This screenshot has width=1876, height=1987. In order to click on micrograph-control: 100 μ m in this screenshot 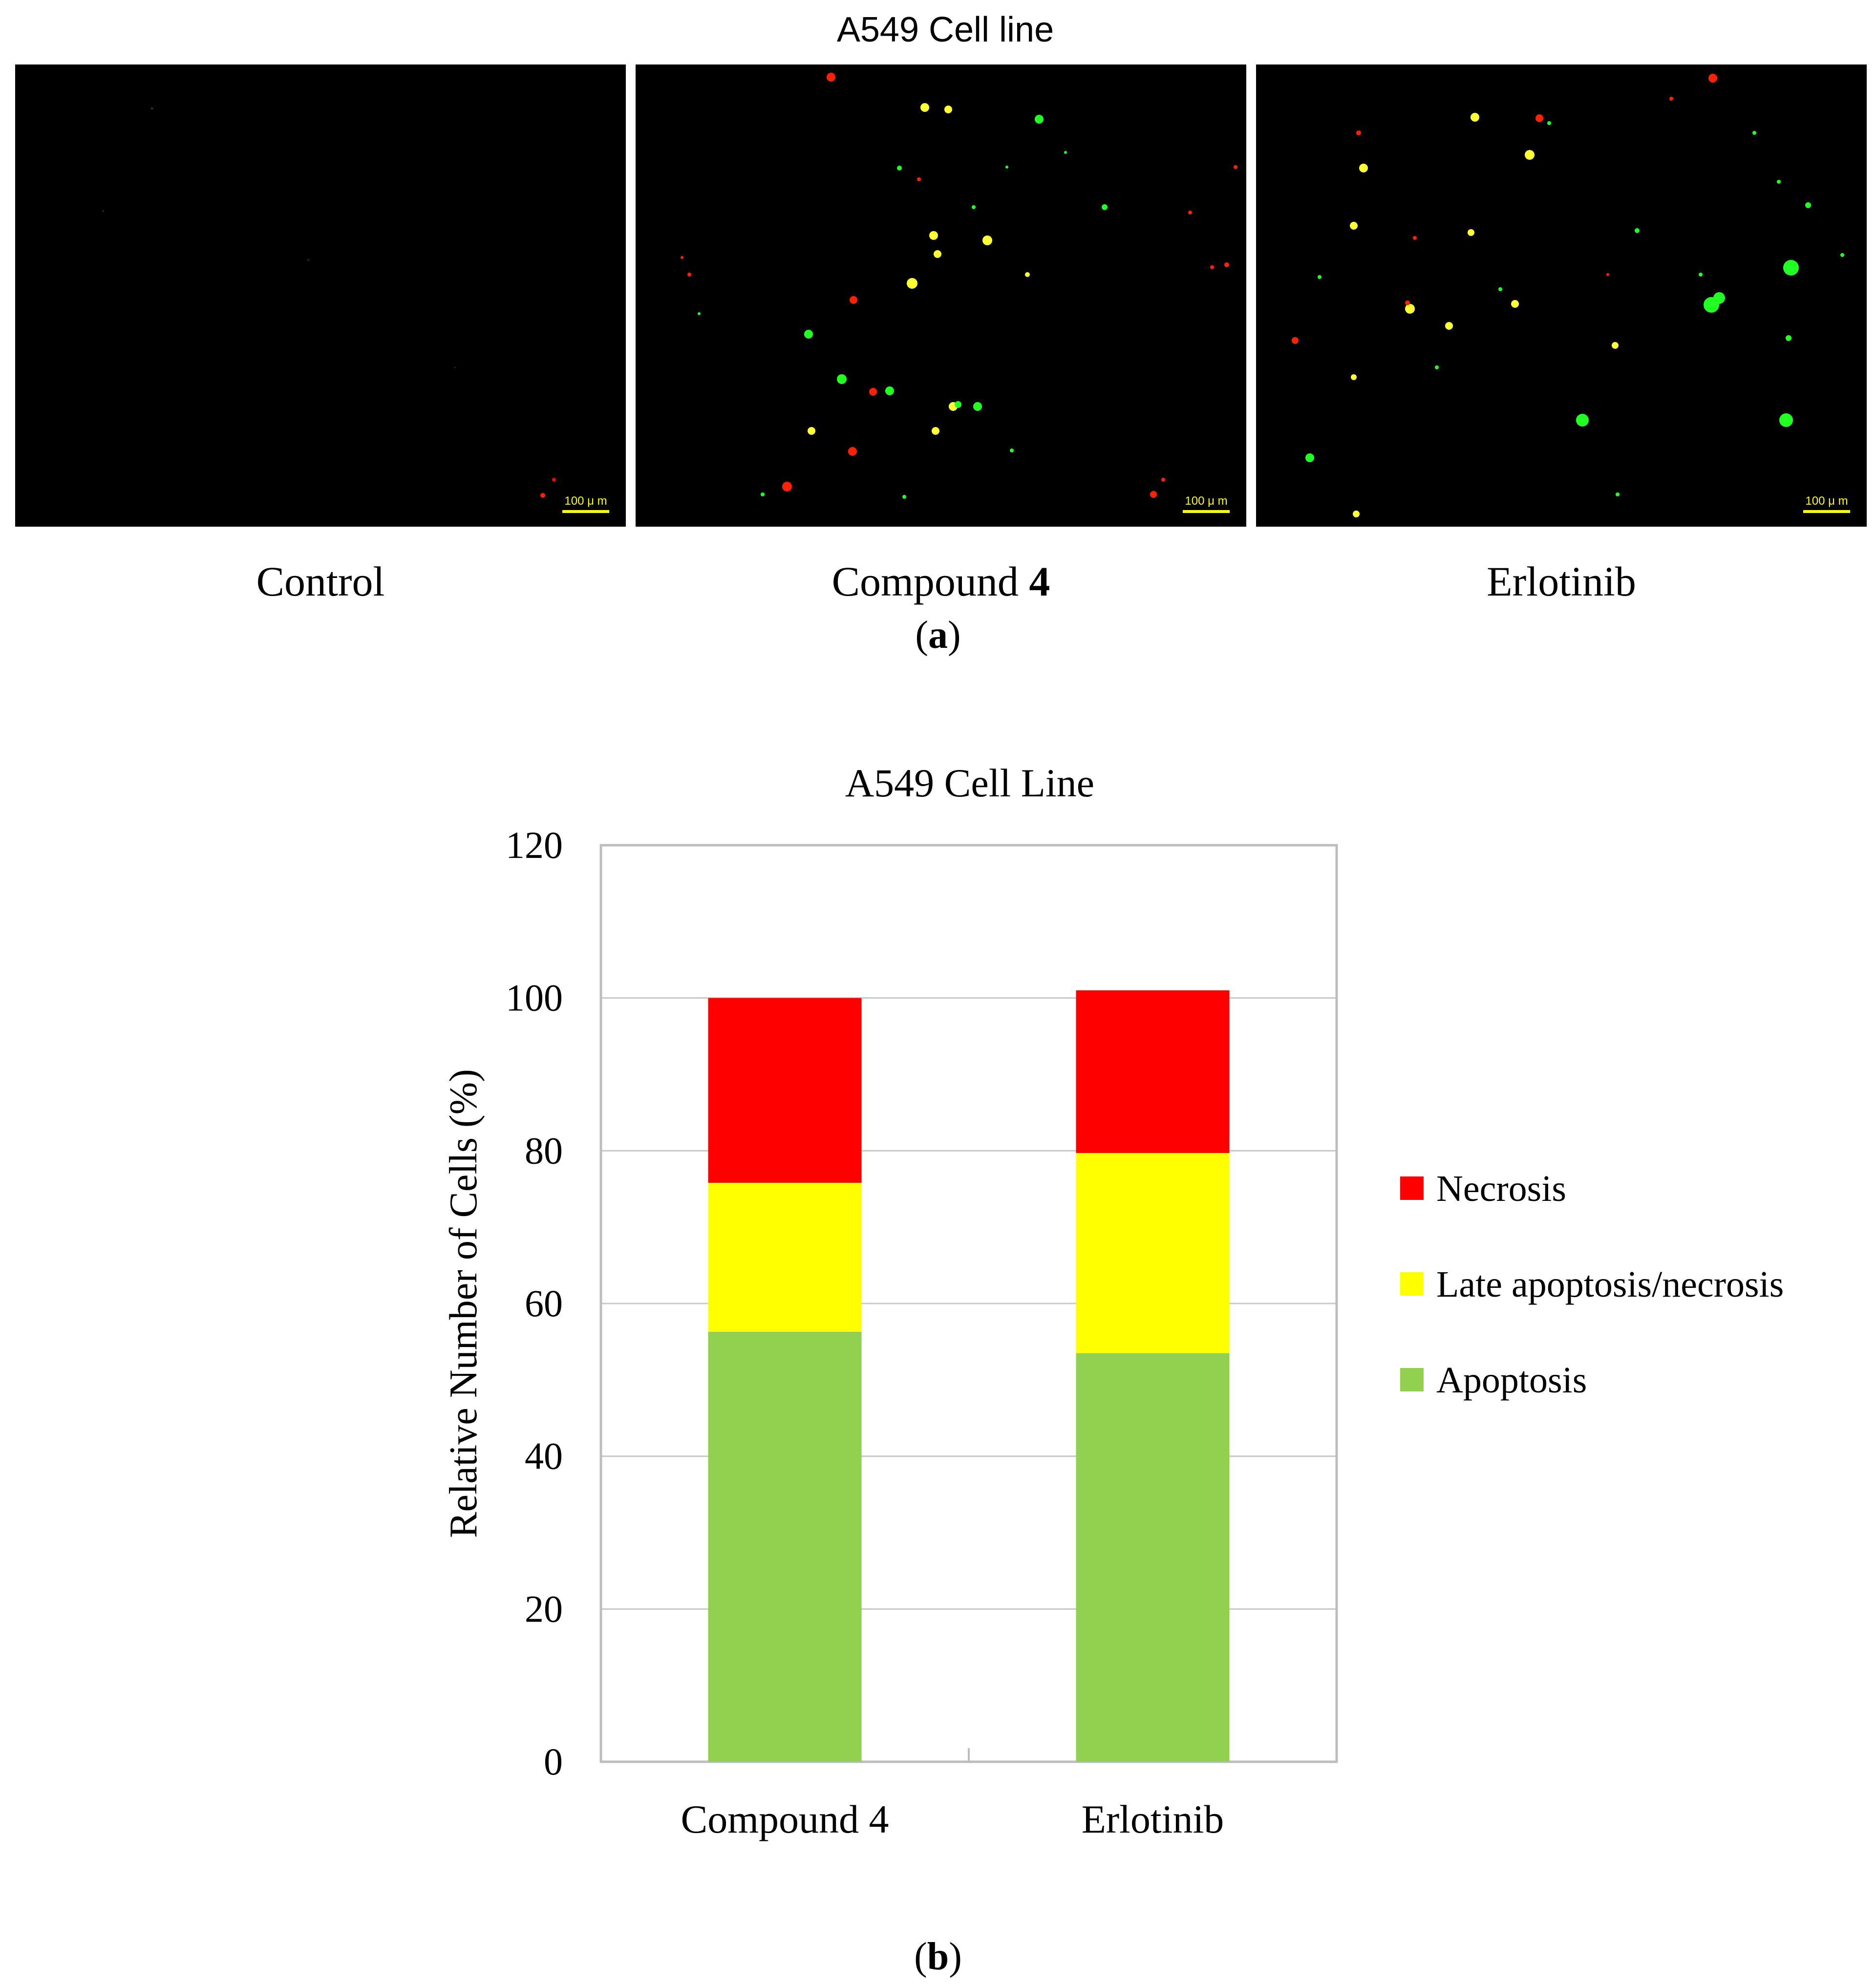, I will do `click(320, 295)`.